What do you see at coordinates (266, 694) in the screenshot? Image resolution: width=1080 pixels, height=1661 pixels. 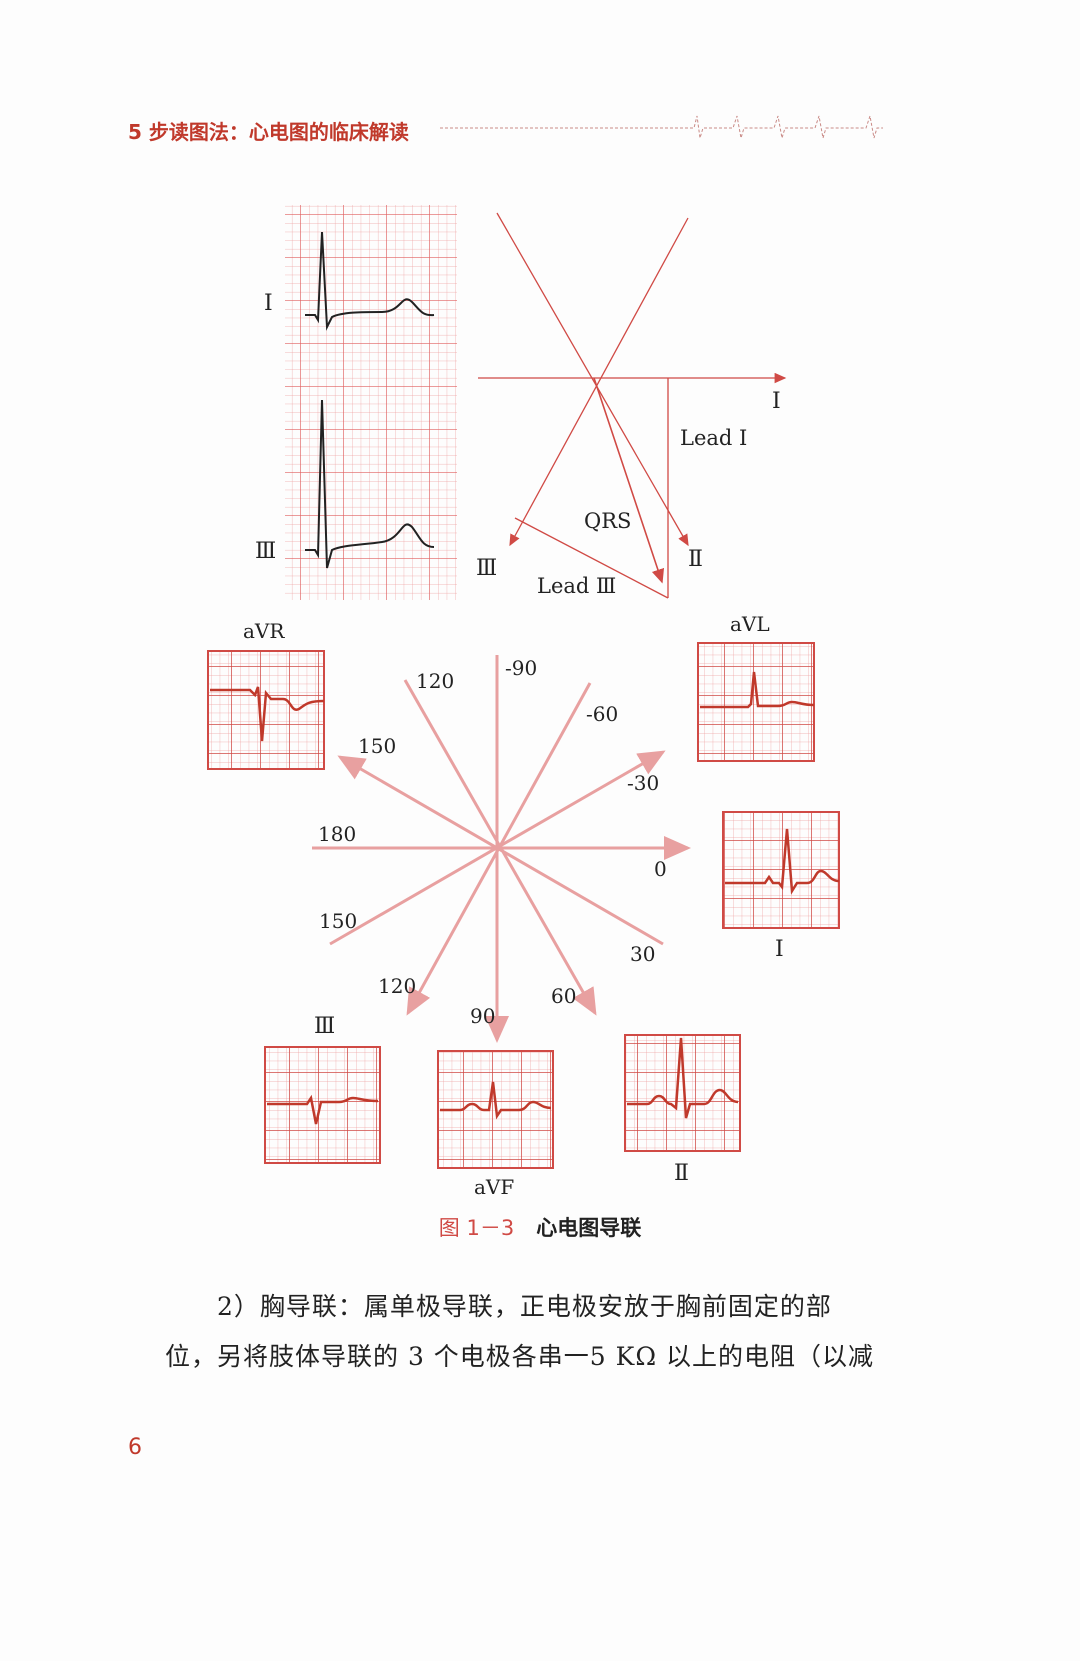 I see `lead-box-avr: aVR` at bounding box center [266, 694].